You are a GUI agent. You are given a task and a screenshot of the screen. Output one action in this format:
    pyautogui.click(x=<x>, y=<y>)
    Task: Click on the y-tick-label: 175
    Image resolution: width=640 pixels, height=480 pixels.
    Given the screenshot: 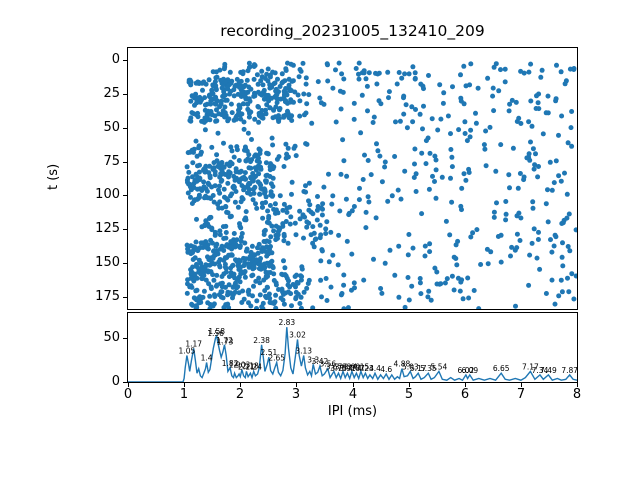 What is the action you would take?
    pyautogui.click(x=107, y=296)
    